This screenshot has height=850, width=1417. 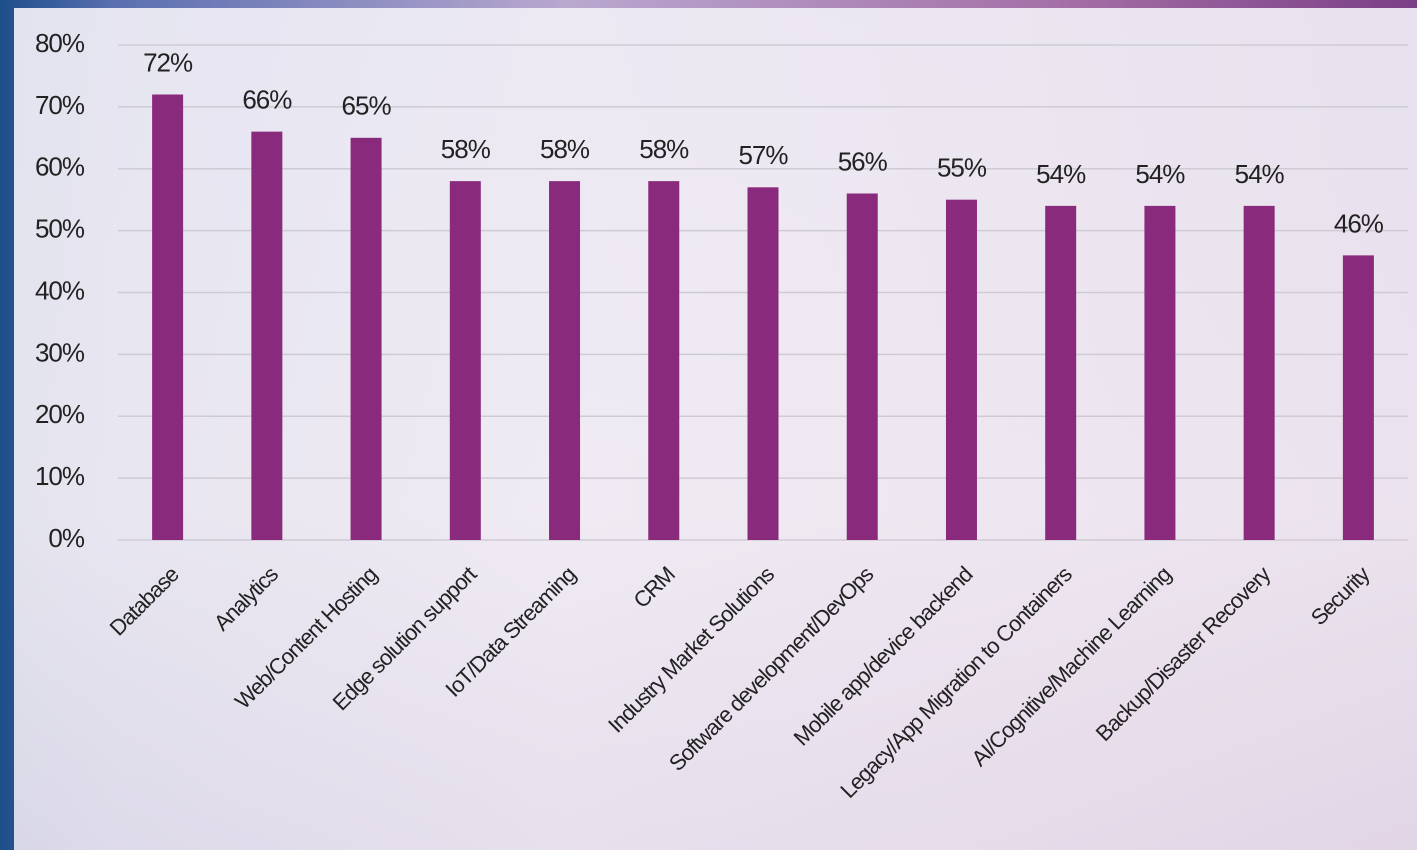 What do you see at coordinates (60, 105) in the screenshot?
I see `y-tick-label: 70%` at bounding box center [60, 105].